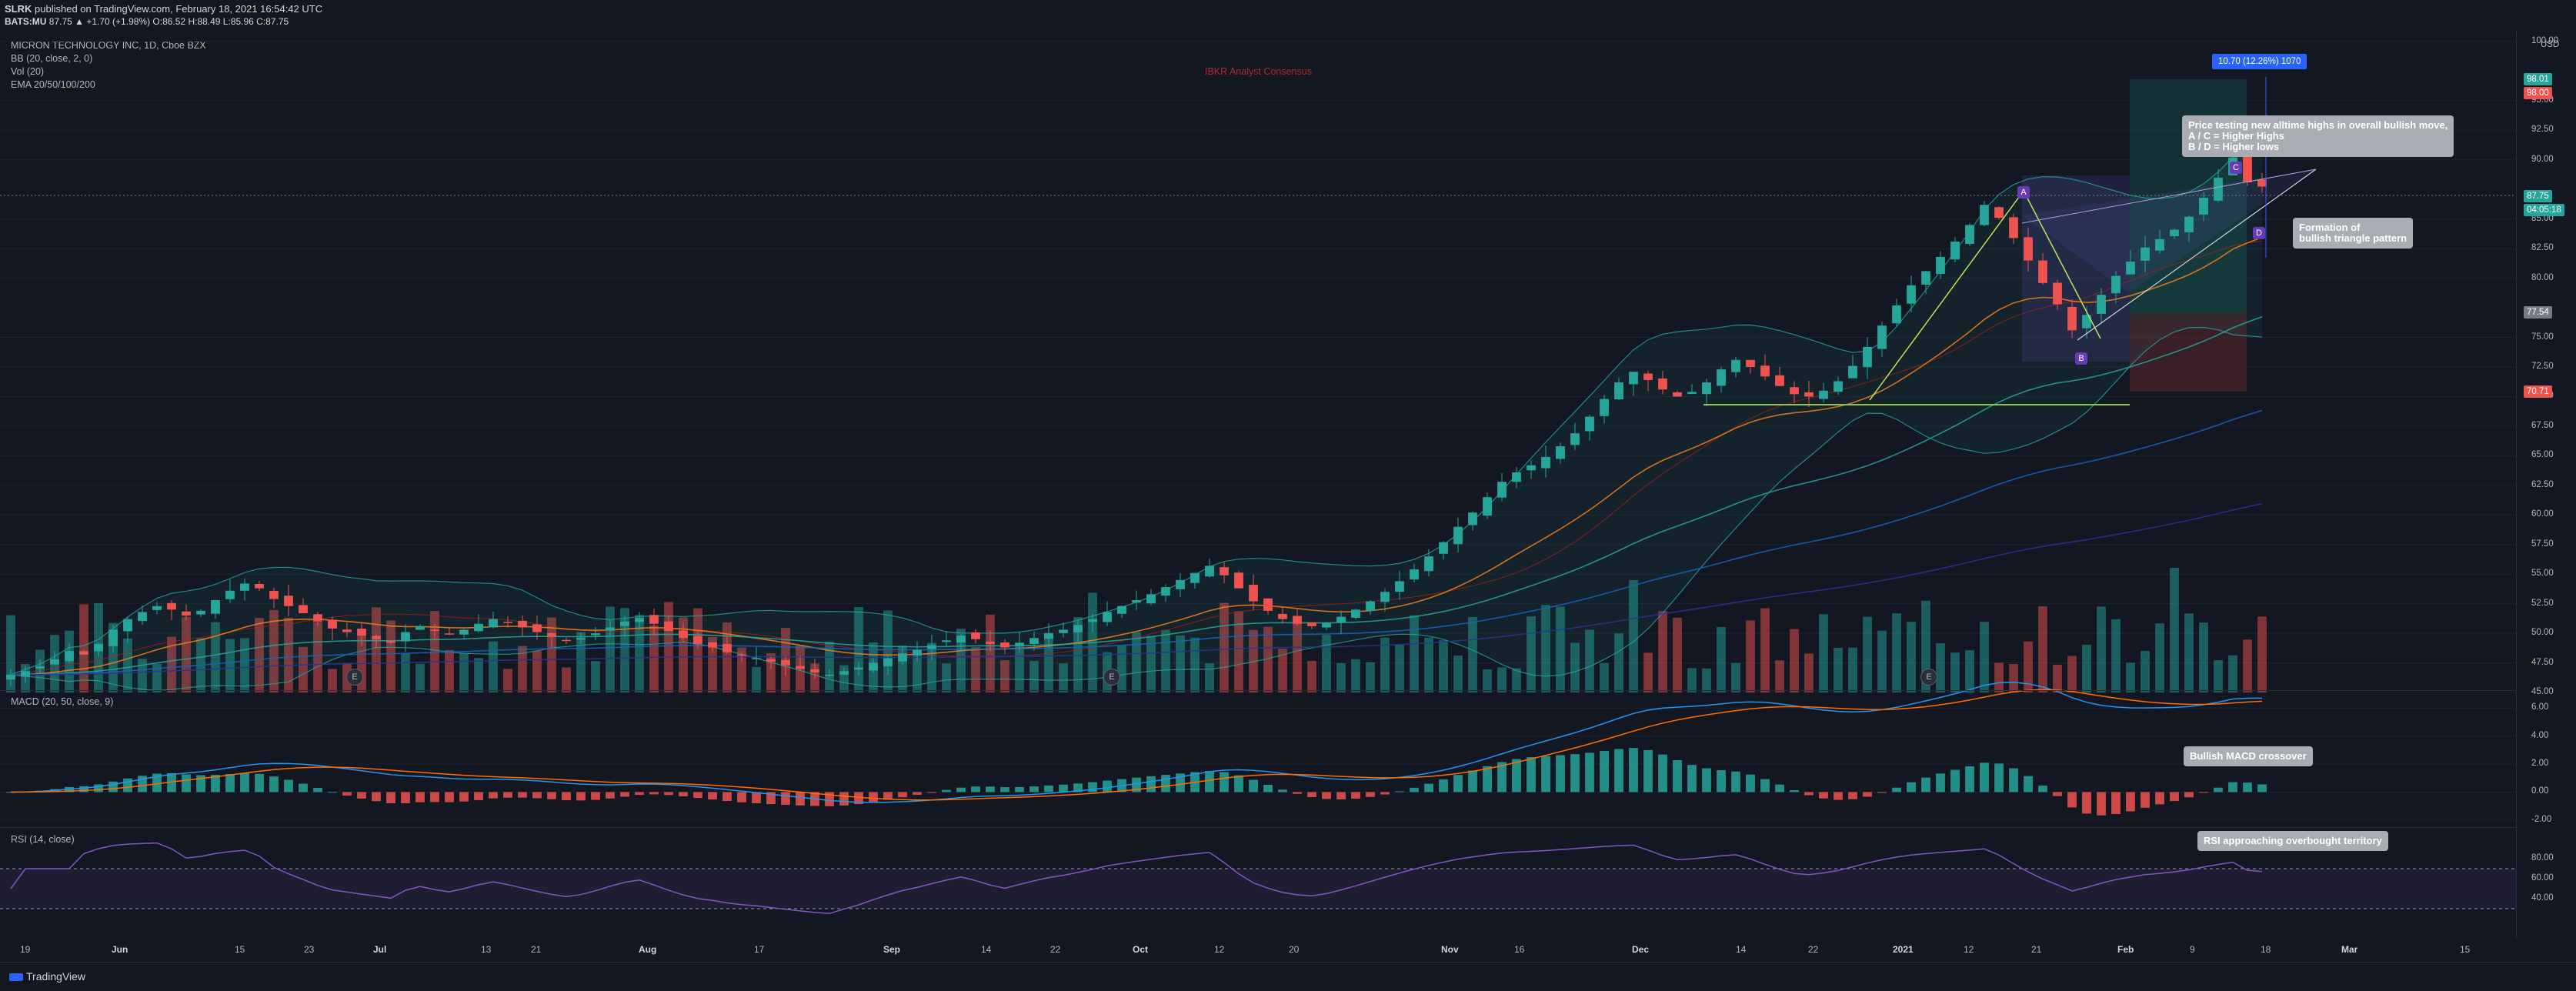 The image size is (2576, 991). I want to click on time-tick: 20, so click(1295, 950).